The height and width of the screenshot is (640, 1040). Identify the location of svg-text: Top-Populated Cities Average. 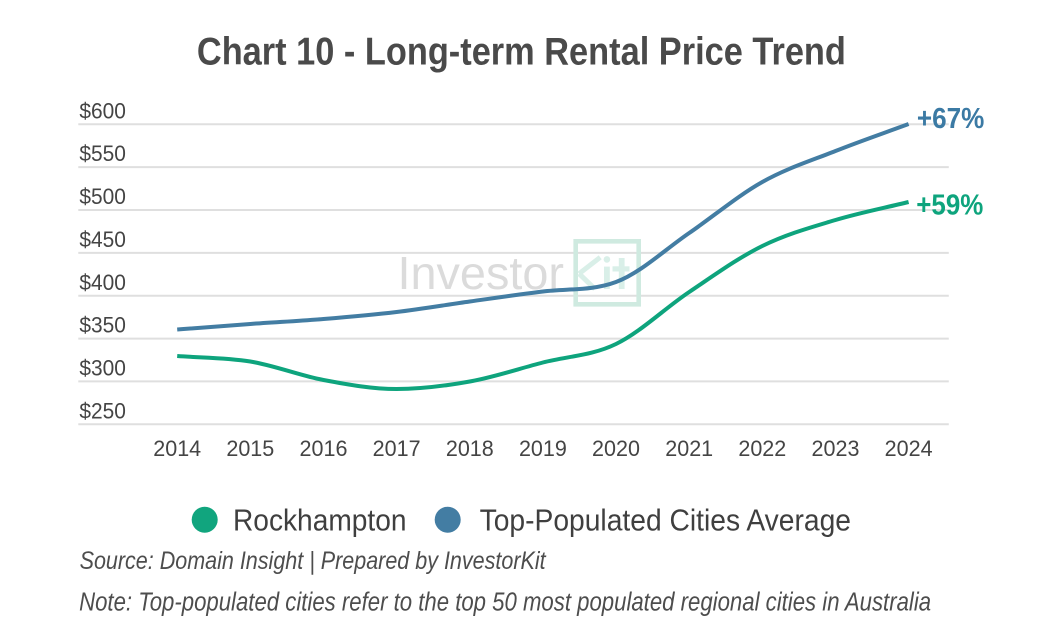
(665, 520).